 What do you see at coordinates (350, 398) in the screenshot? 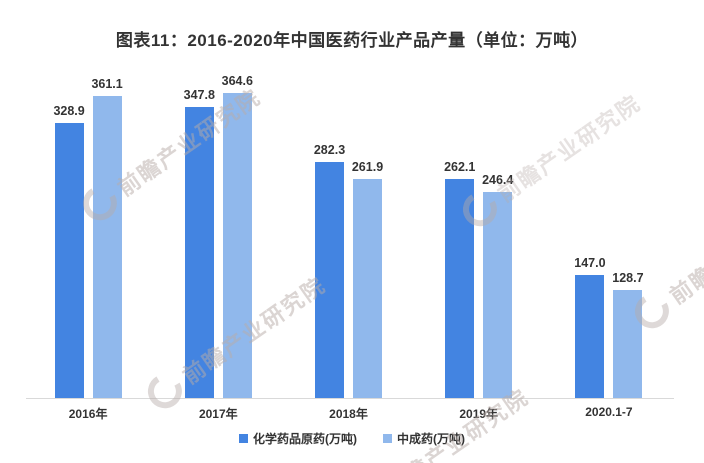
I see `x-axis-line` at bounding box center [350, 398].